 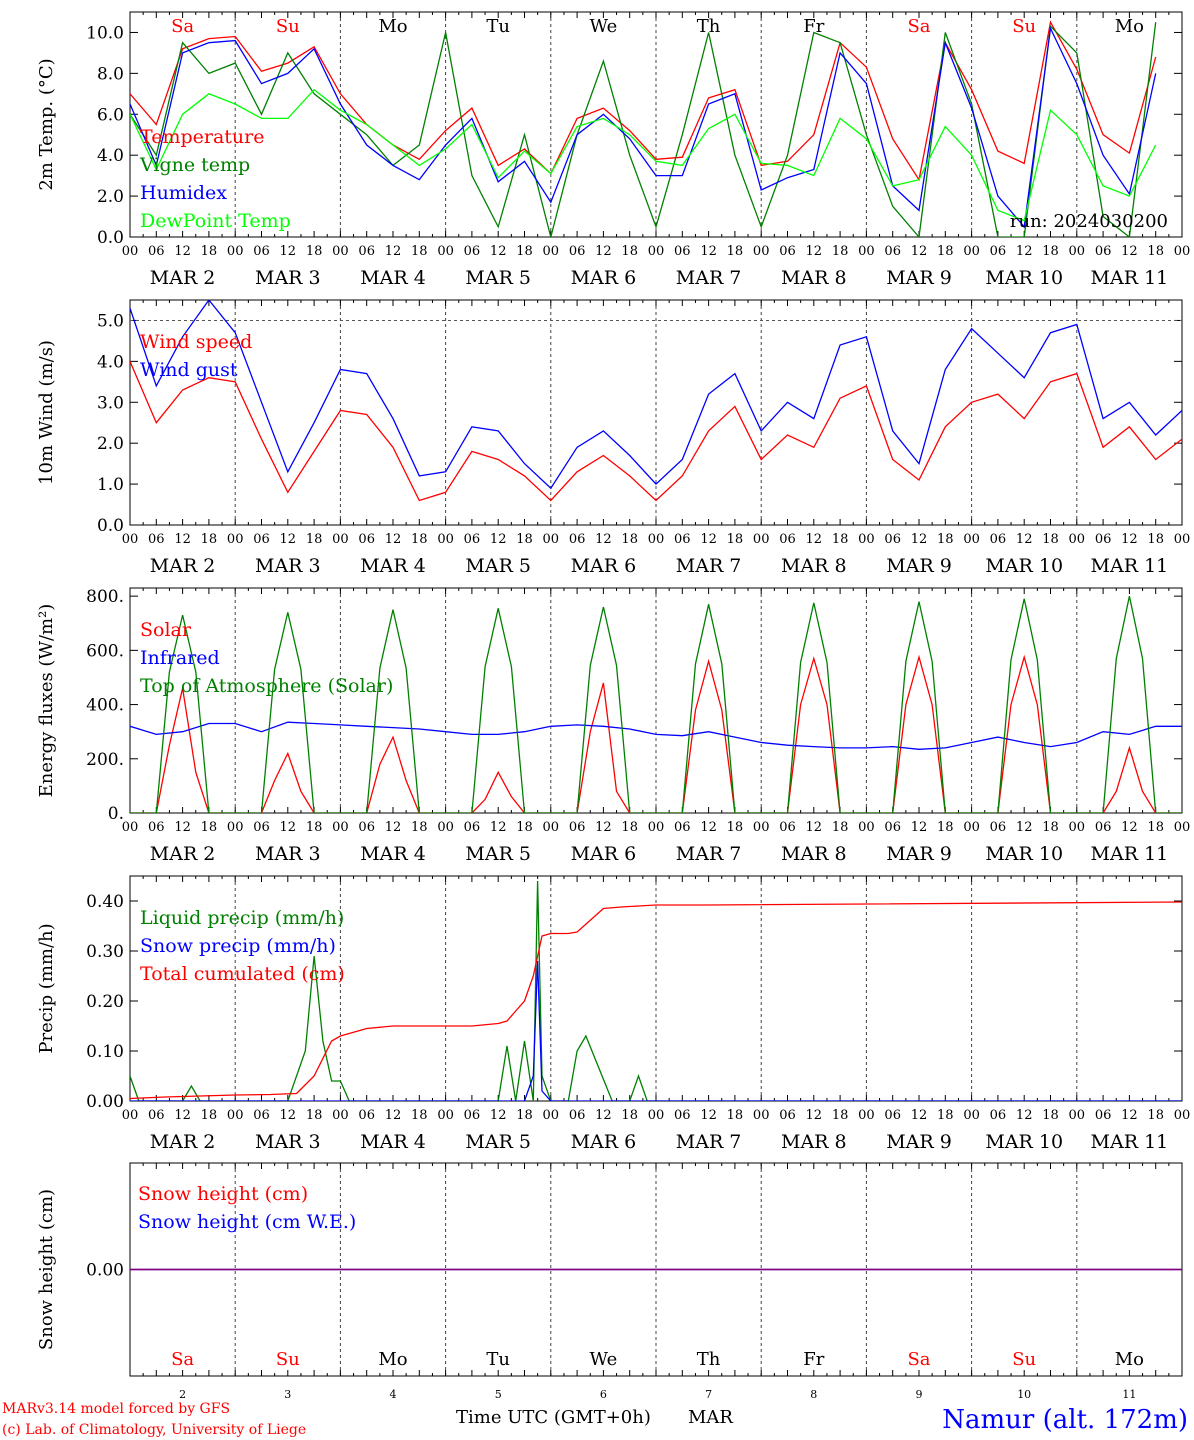 I want to click on date-label: MAR 7, so click(x=709, y=854).